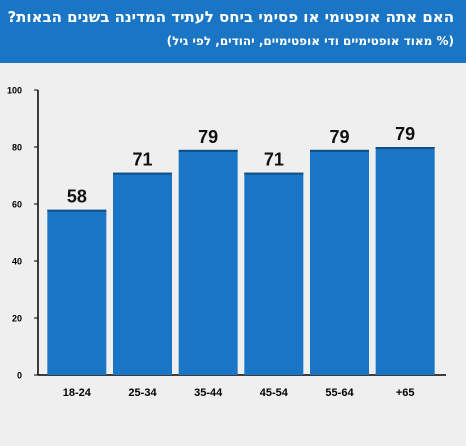 Image resolution: width=466 pixels, height=446 pixels. I want to click on bar-value-label: 58, so click(77, 197).